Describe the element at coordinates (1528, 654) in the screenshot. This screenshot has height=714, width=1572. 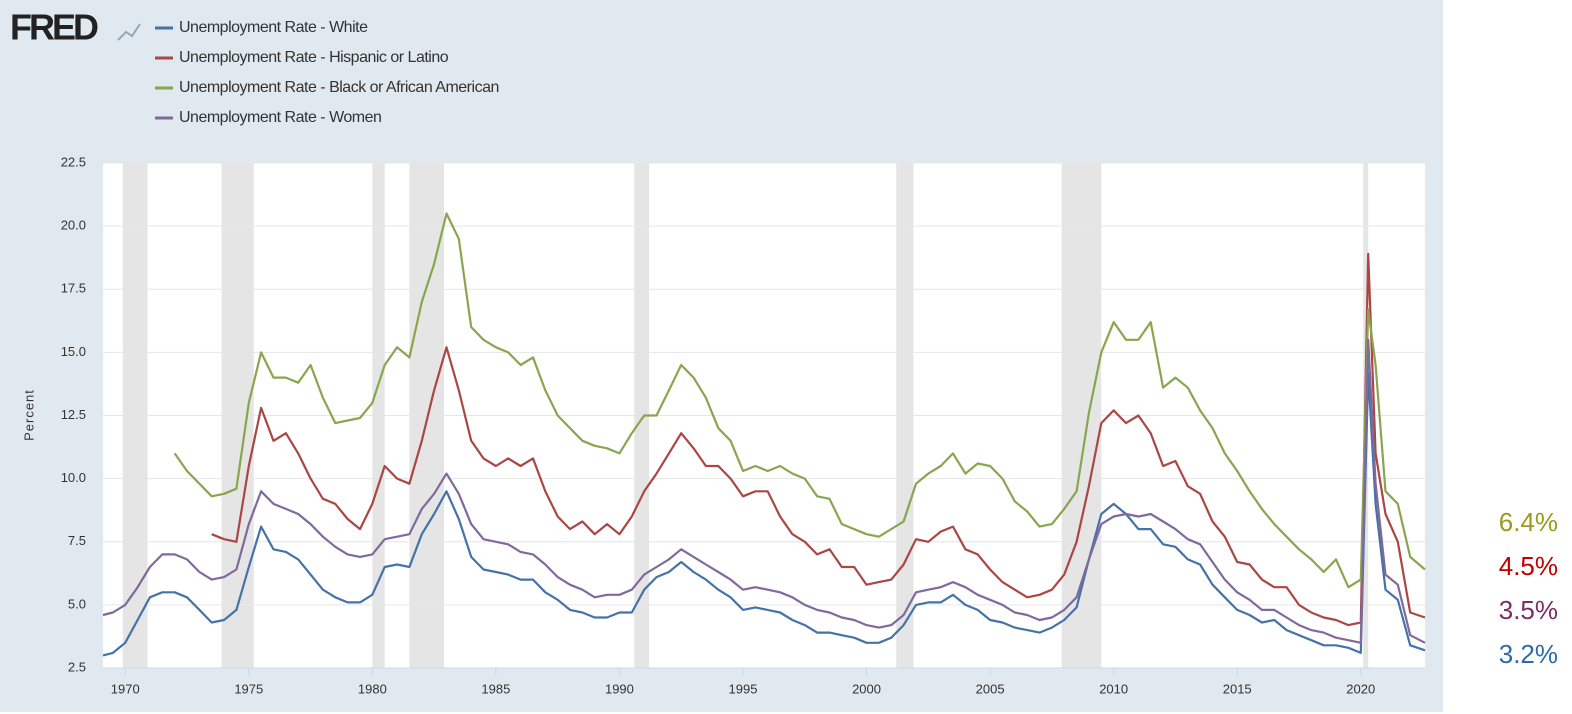
I see `annotation: 3.2%` at that location.